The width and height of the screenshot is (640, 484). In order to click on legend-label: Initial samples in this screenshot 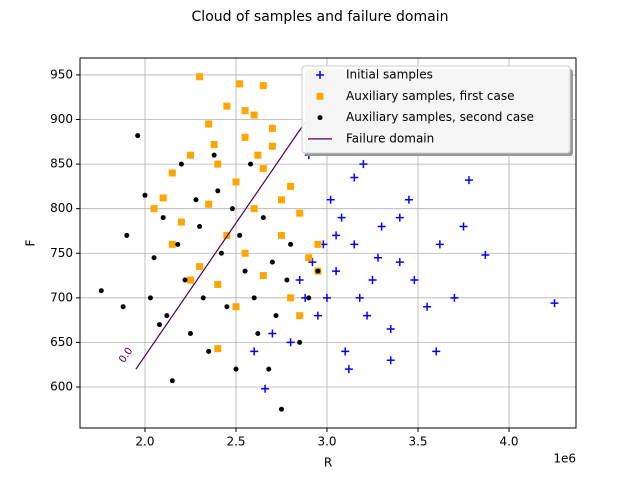, I will do `click(389, 75)`.